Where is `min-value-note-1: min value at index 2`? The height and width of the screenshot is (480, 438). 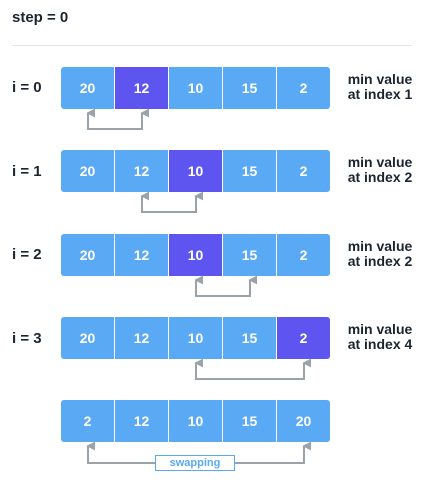 min-value-note-1: min value at index 2 is located at coordinates (380, 170).